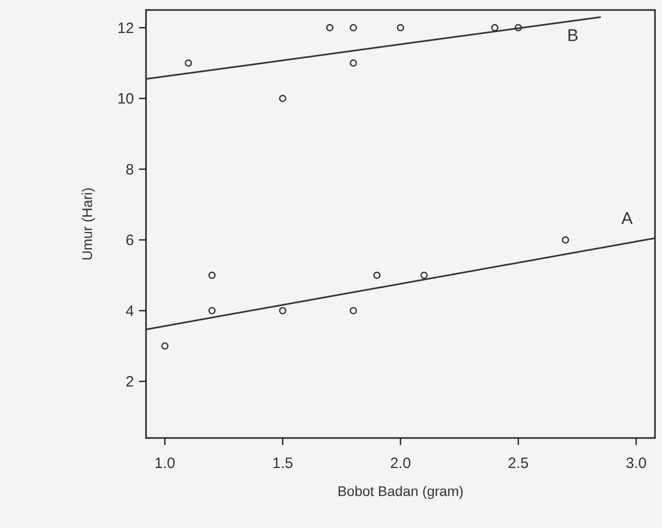  What do you see at coordinates (125, 28) in the screenshot?
I see `y-tick-label: 12` at bounding box center [125, 28].